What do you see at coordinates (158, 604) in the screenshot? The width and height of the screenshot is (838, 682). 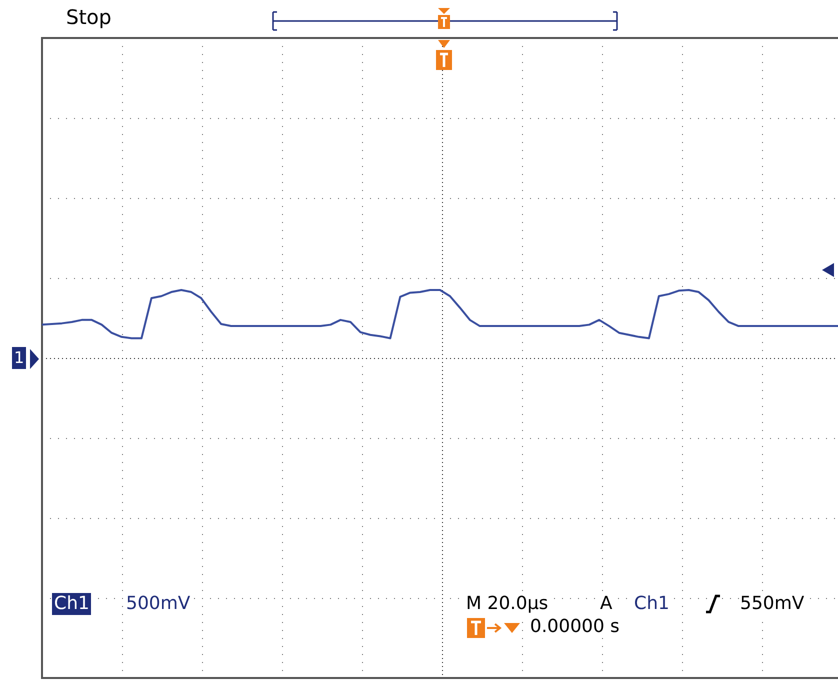 I see `text: 500mV` at bounding box center [158, 604].